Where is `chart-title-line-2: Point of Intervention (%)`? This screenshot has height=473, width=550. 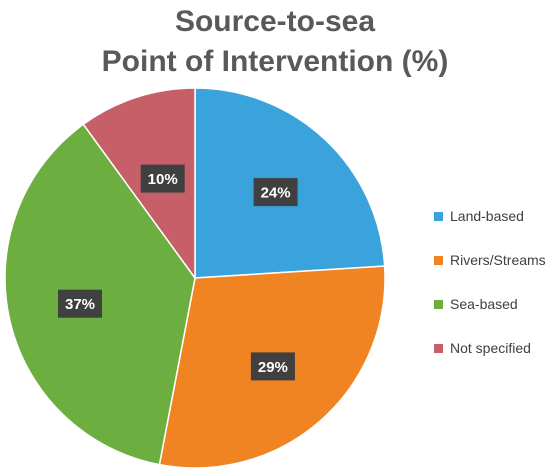
chart-title-line-2: Point of Intervention (%) is located at coordinates (275, 61).